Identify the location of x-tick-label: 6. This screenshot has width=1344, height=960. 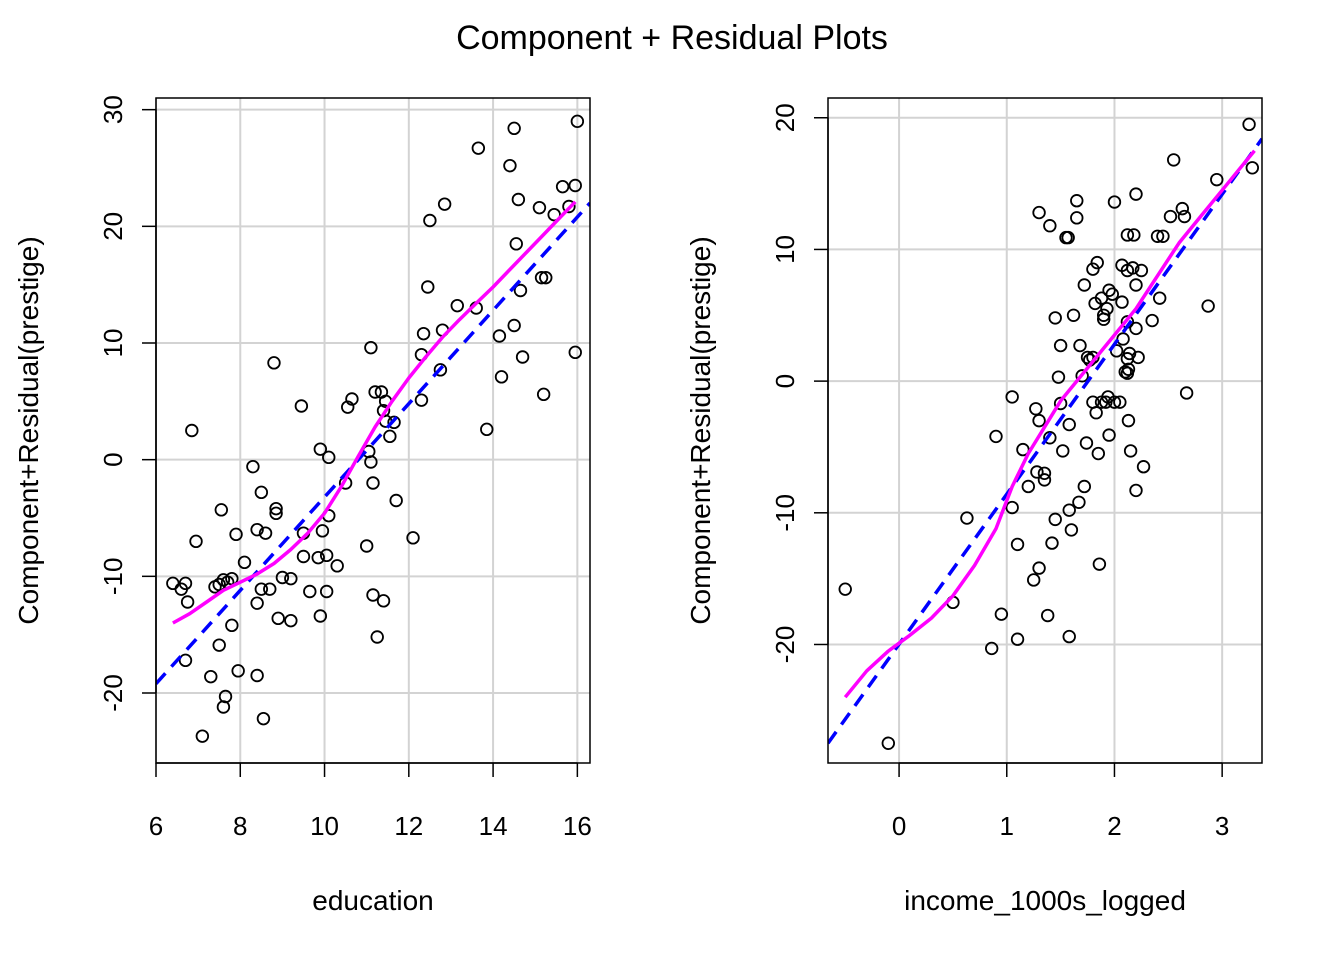
(156, 826).